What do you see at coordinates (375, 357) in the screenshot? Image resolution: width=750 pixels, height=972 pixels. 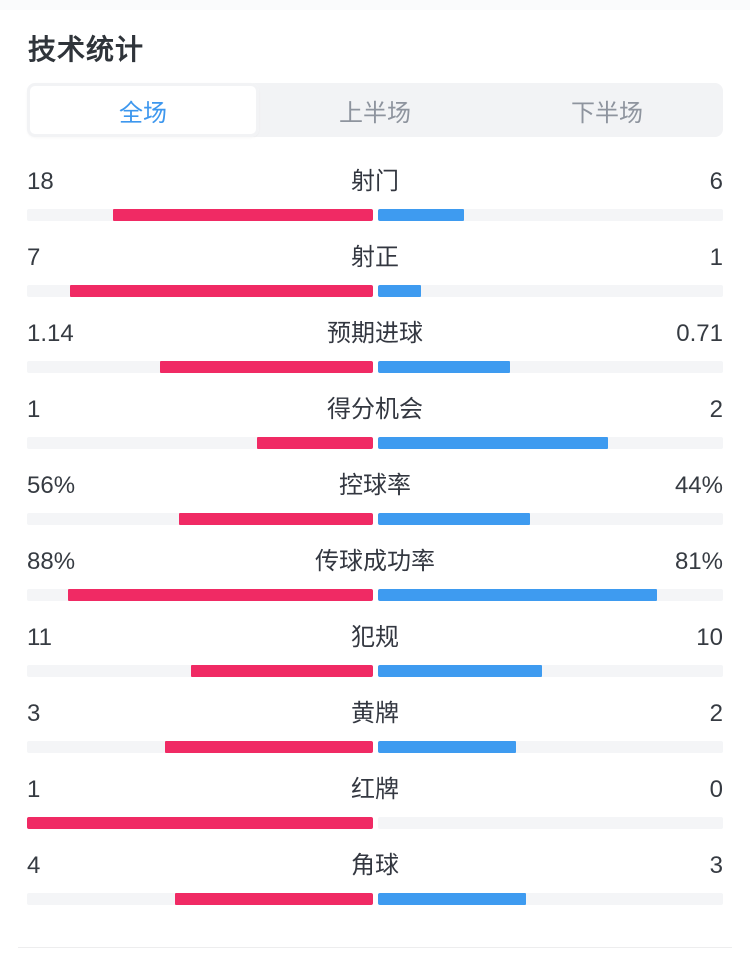 I see `stat-row: 1.14 预期进球 0.71` at bounding box center [375, 357].